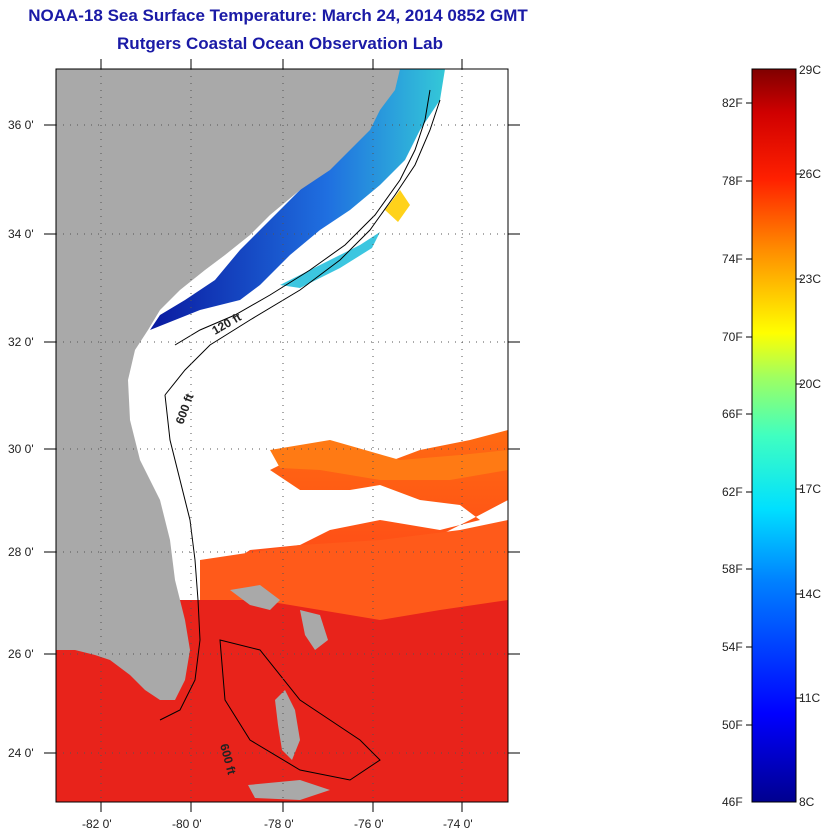 This screenshot has width=825, height=832. What do you see at coordinates (180, 557) in the screenshot?
I see `contour-florida-shelf` at bounding box center [180, 557].